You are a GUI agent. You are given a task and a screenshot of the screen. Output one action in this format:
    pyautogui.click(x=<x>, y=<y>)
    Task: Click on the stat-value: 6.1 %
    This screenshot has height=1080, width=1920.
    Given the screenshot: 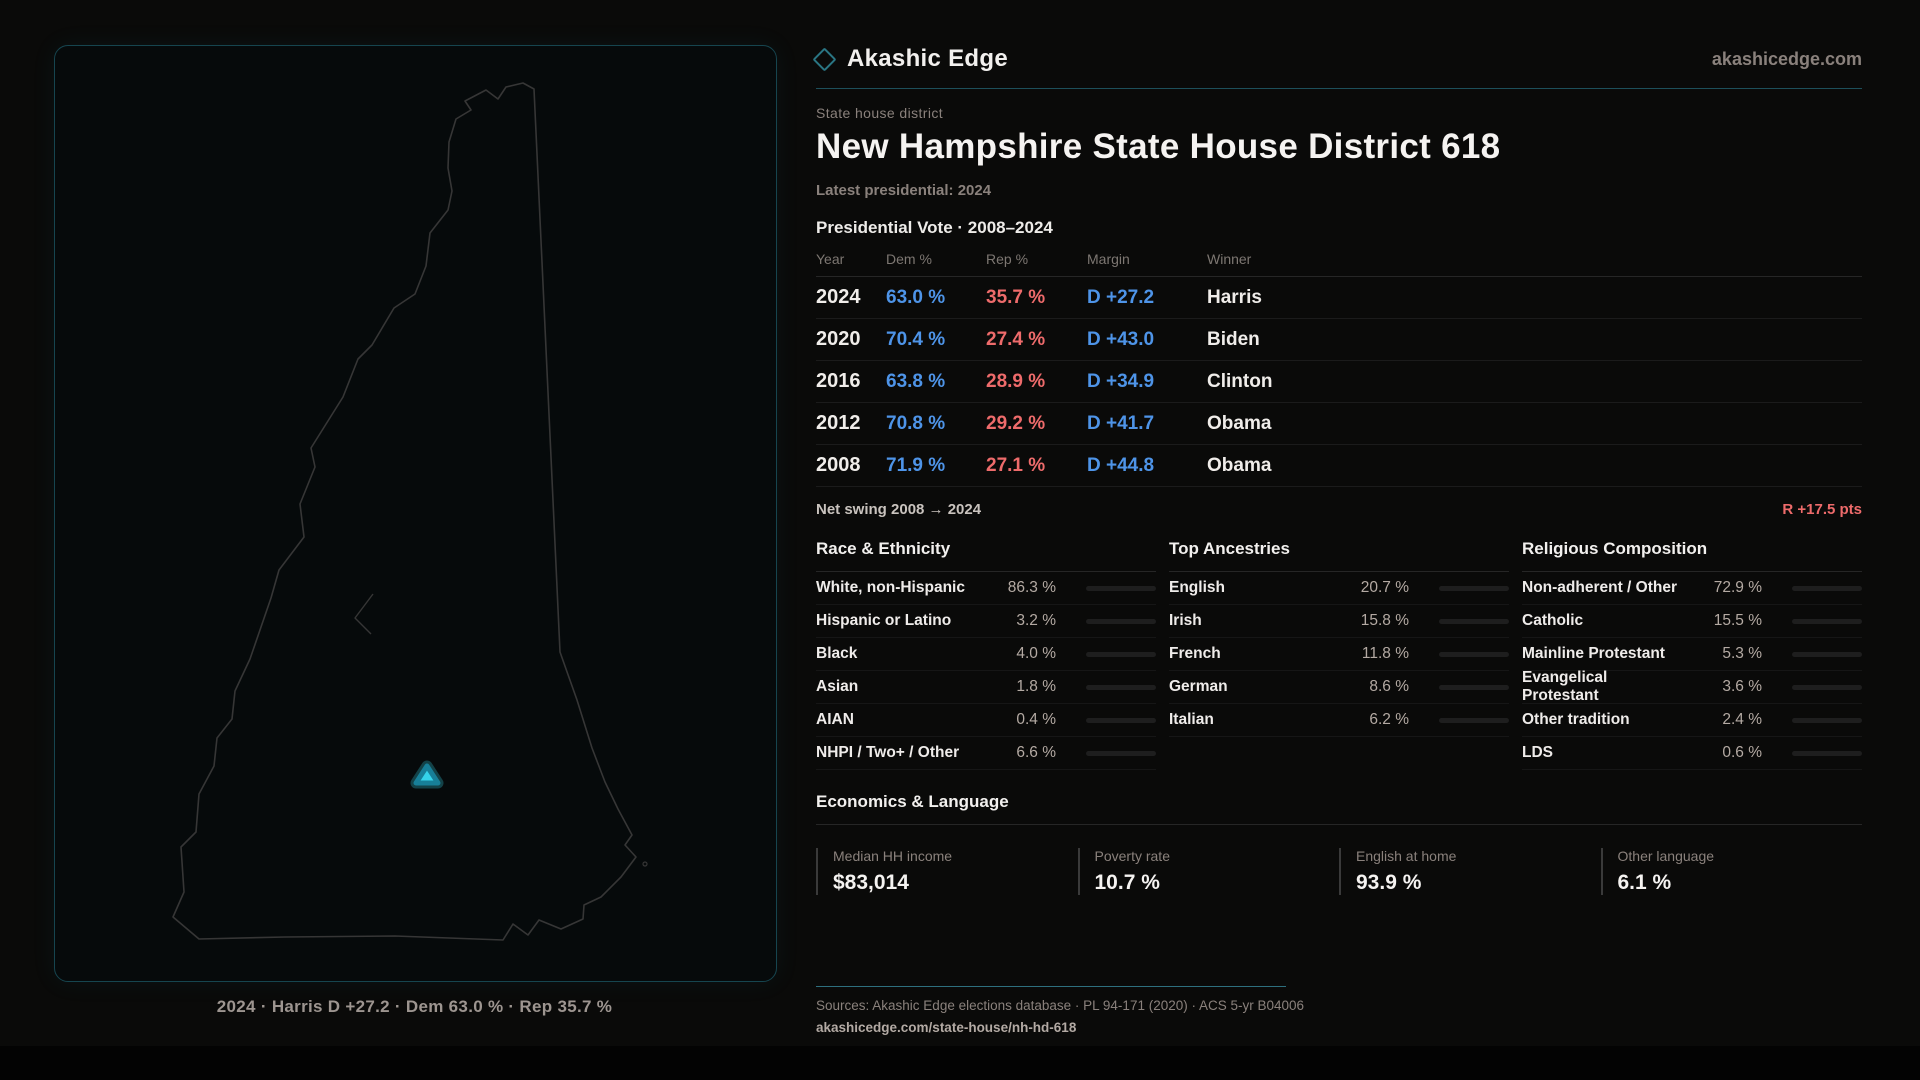 What is the action you would take?
    pyautogui.click(x=1644, y=882)
    